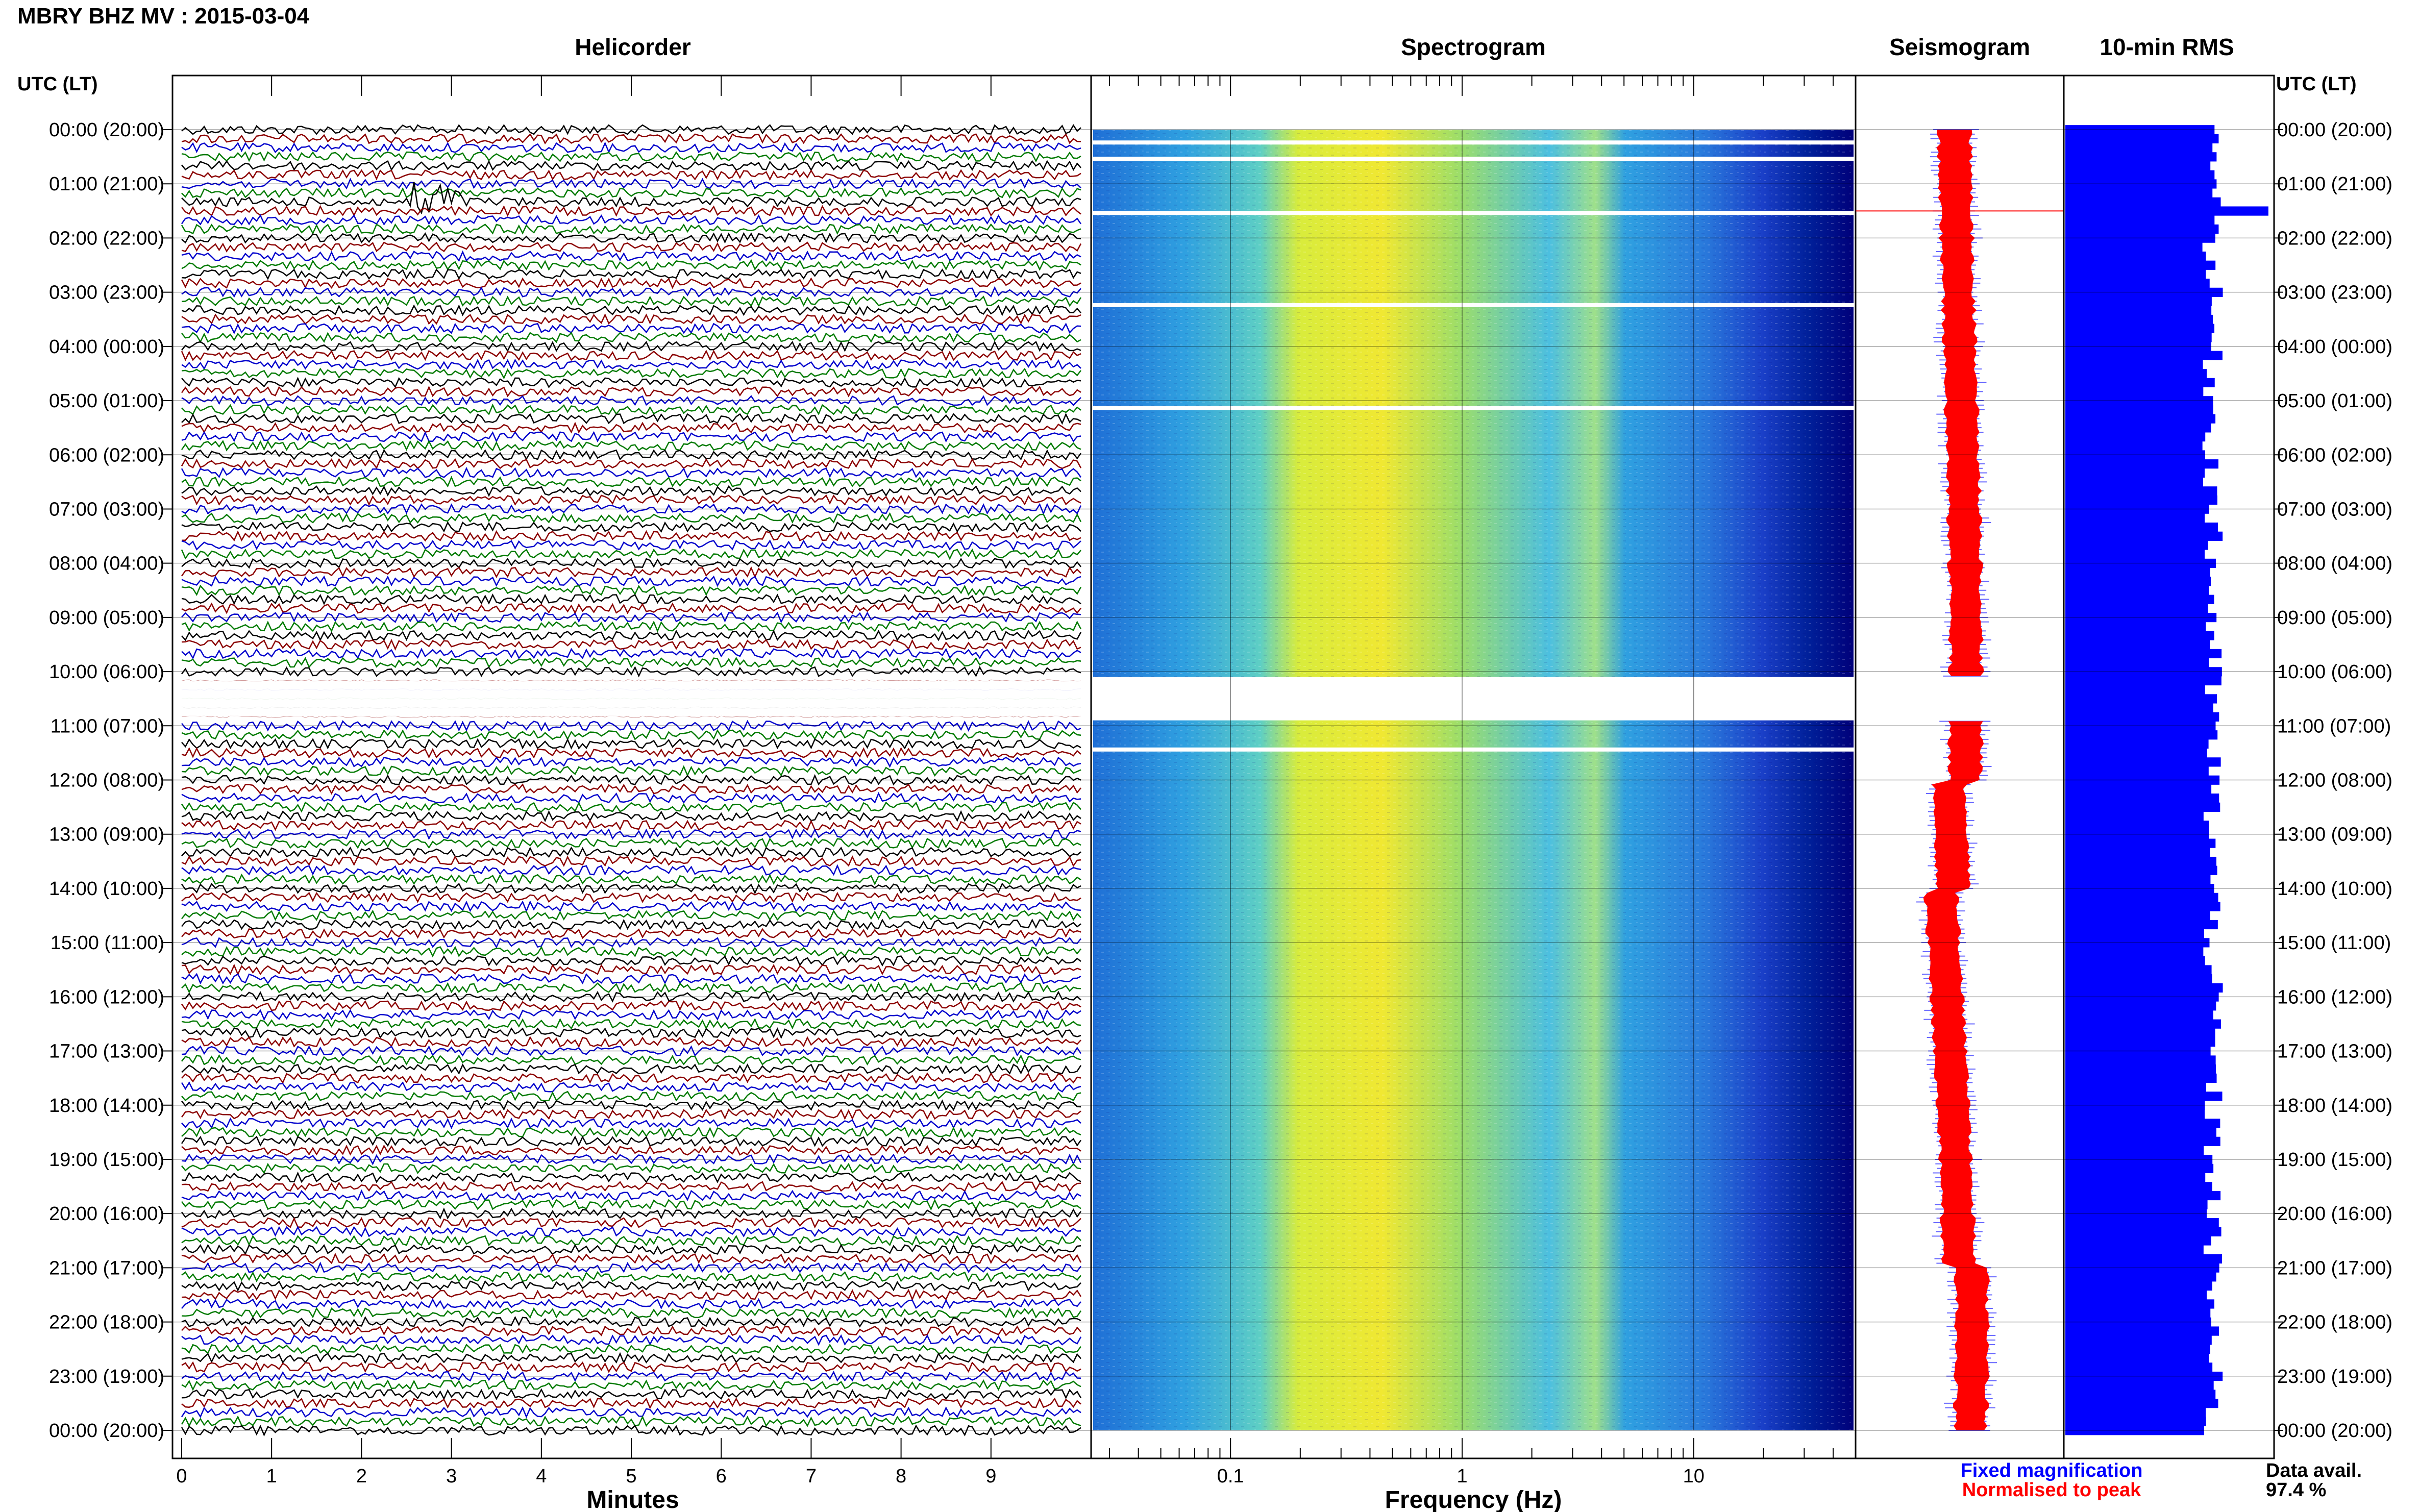 This screenshot has height=1512, width=2419. What do you see at coordinates (106, 1106) in the screenshot?
I see `time-label-left: 18:00 (14:00)` at bounding box center [106, 1106].